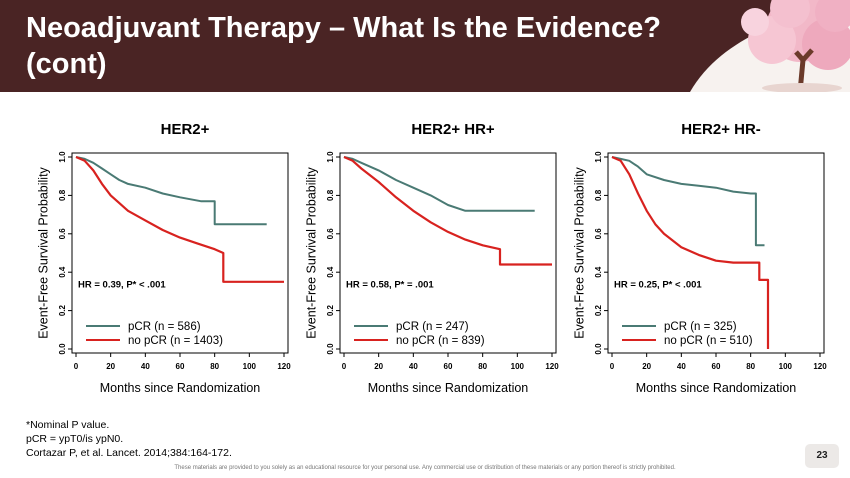 This screenshot has width=850, height=478. What do you see at coordinates (432, 327) in the screenshot?
I see `legend-label: pCR (n = 247)` at bounding box center [432, 327].